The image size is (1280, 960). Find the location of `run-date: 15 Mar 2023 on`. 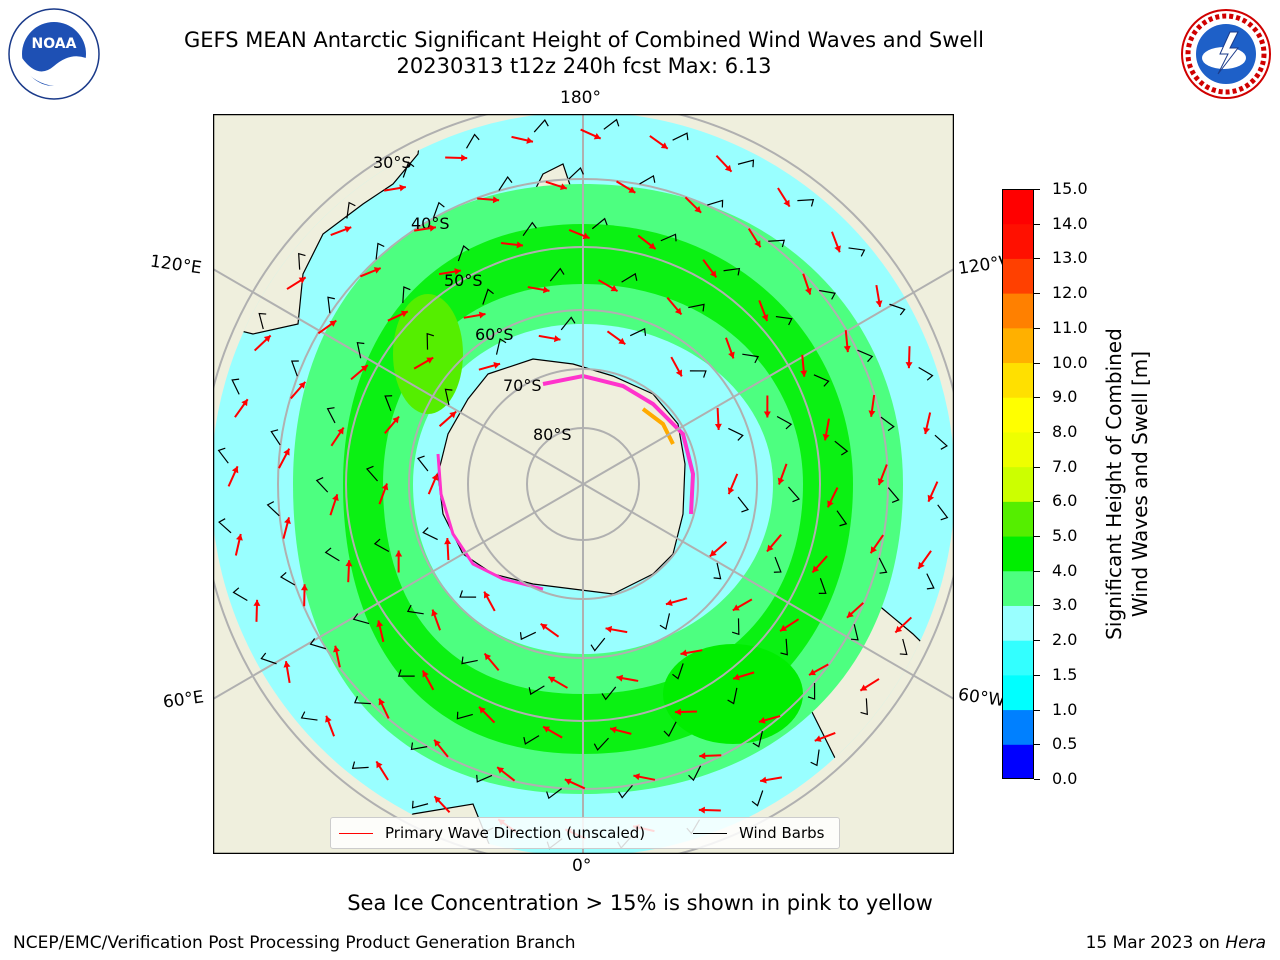

run-date: 15 Mar 2023 on is located at coordinates (1155, 943).